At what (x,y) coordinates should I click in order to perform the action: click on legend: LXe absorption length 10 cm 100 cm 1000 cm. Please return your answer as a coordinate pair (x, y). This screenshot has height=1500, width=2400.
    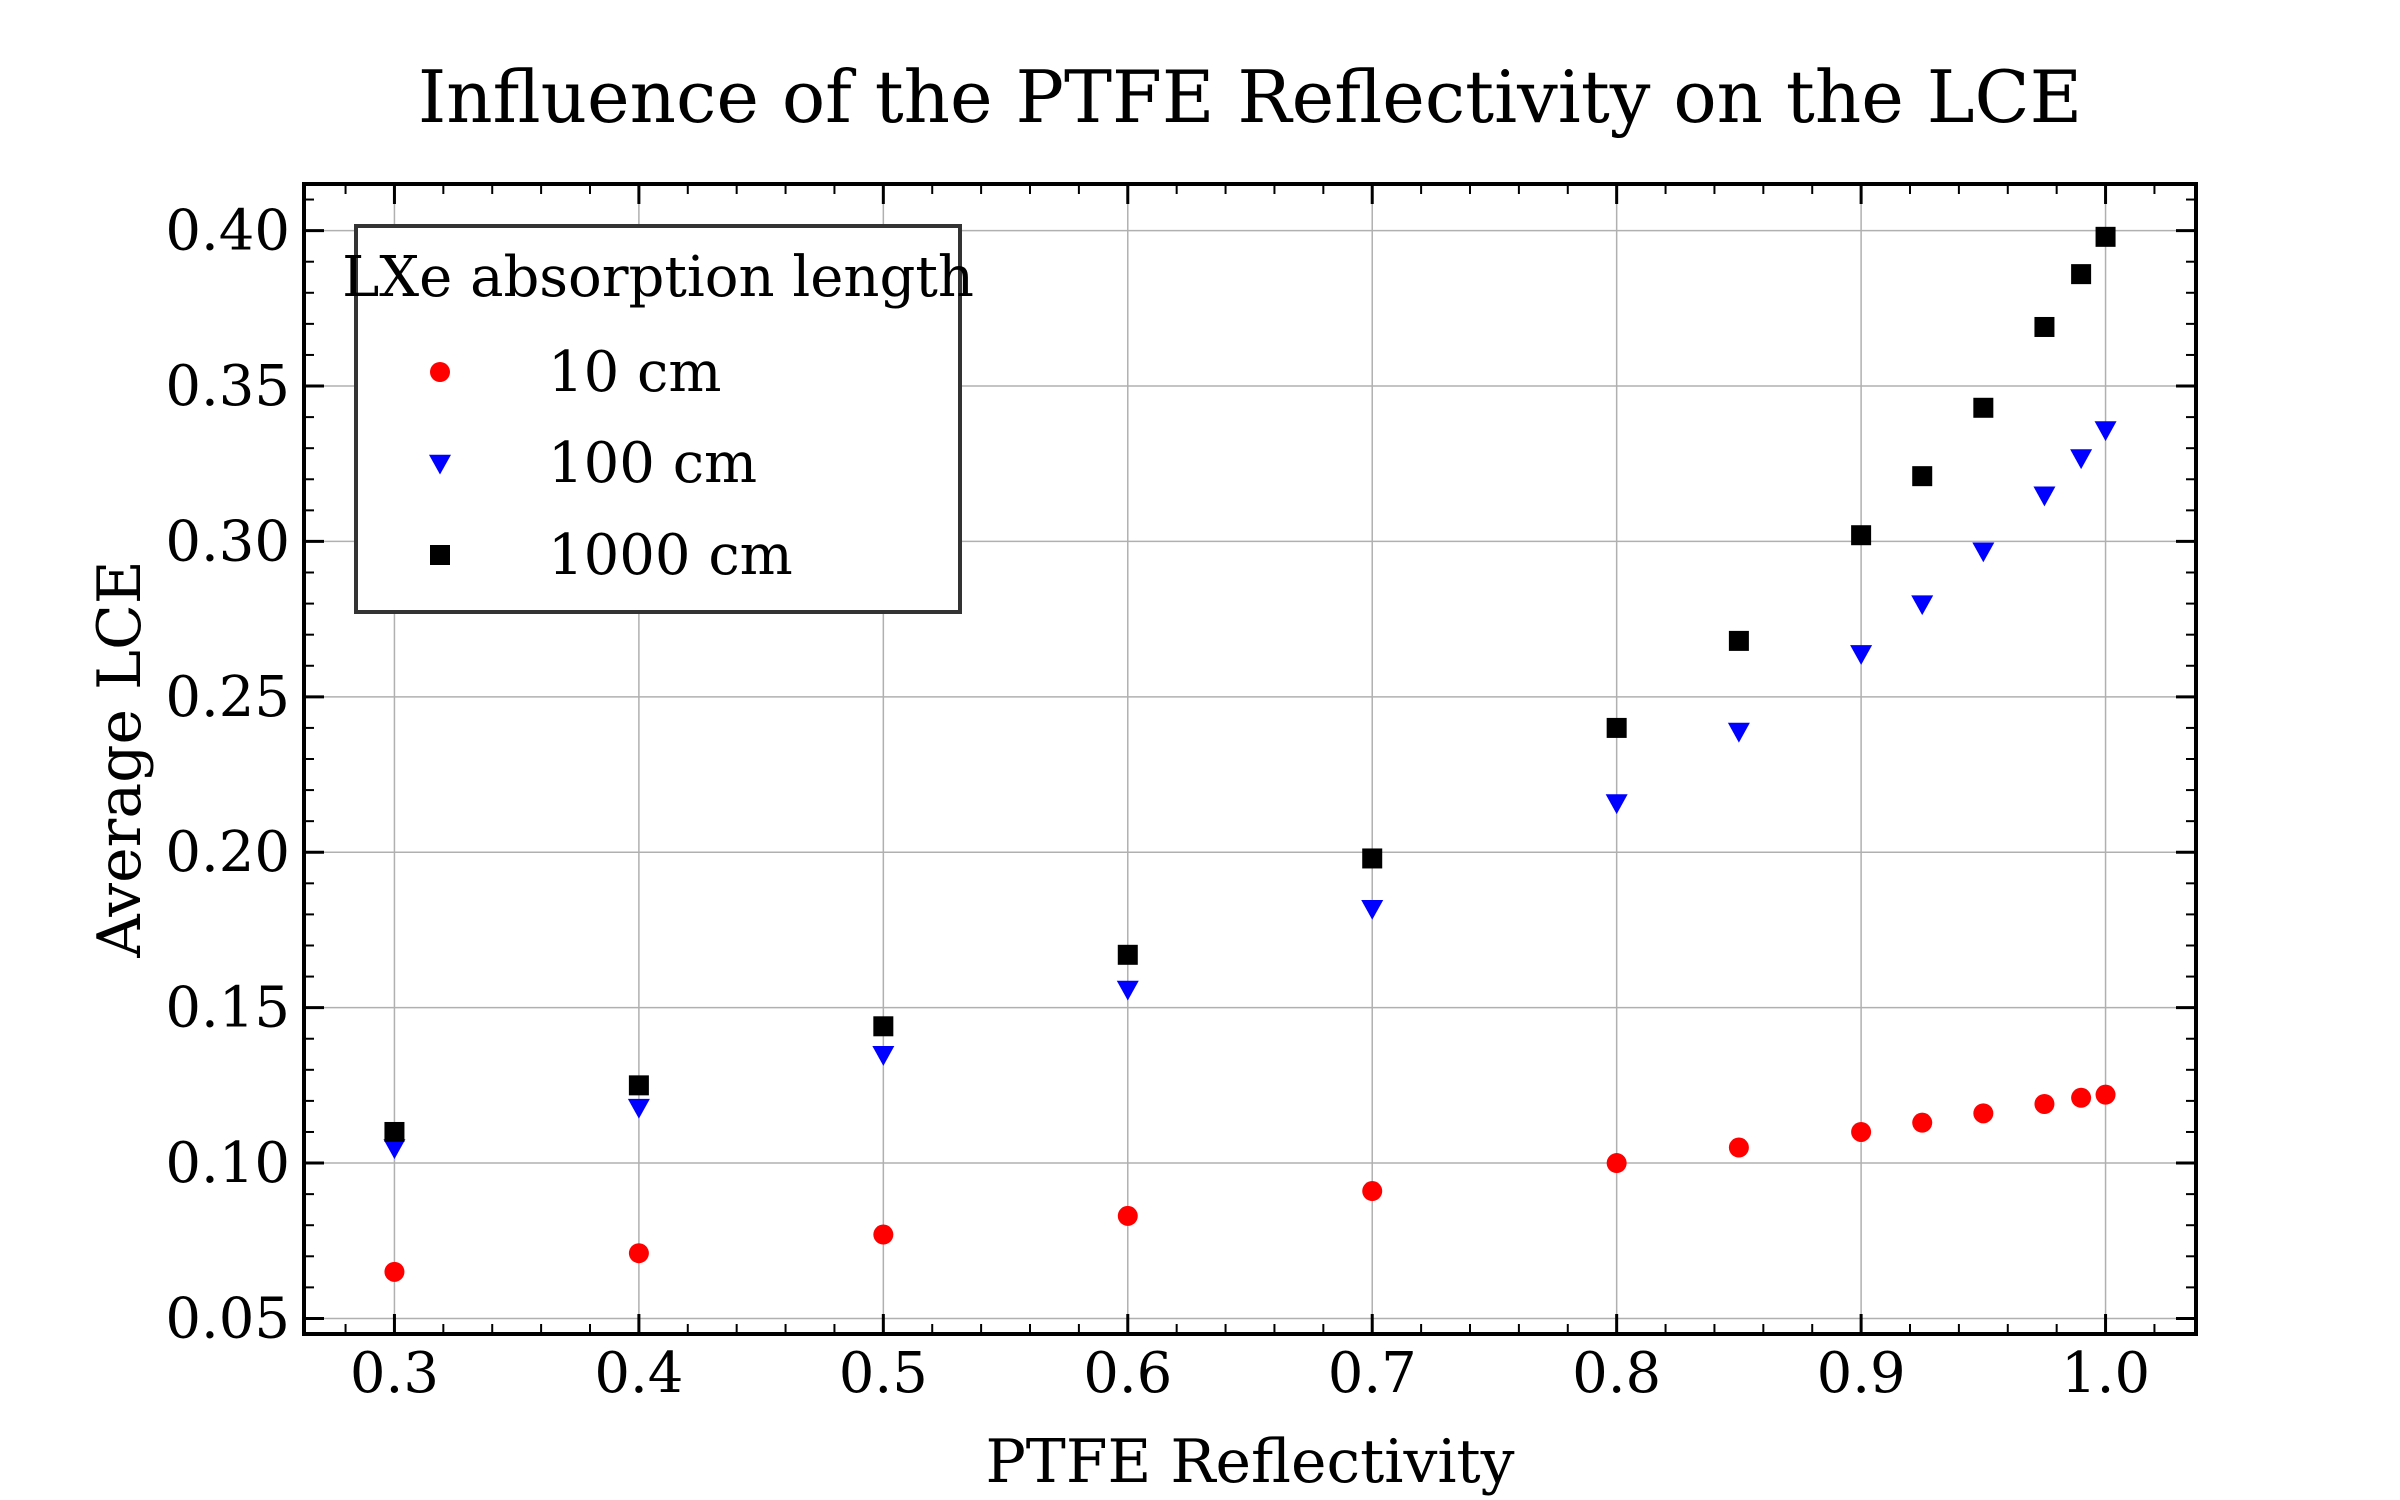
    Looking at the image, I should click on (658, 419).